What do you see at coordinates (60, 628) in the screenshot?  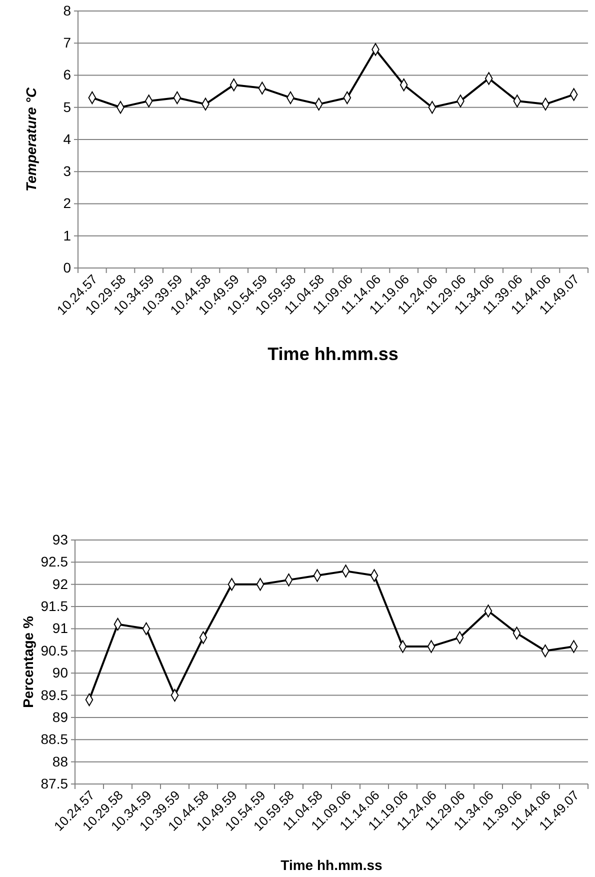 I see `y-tick-label: 91` at bounding box center [60, 628].